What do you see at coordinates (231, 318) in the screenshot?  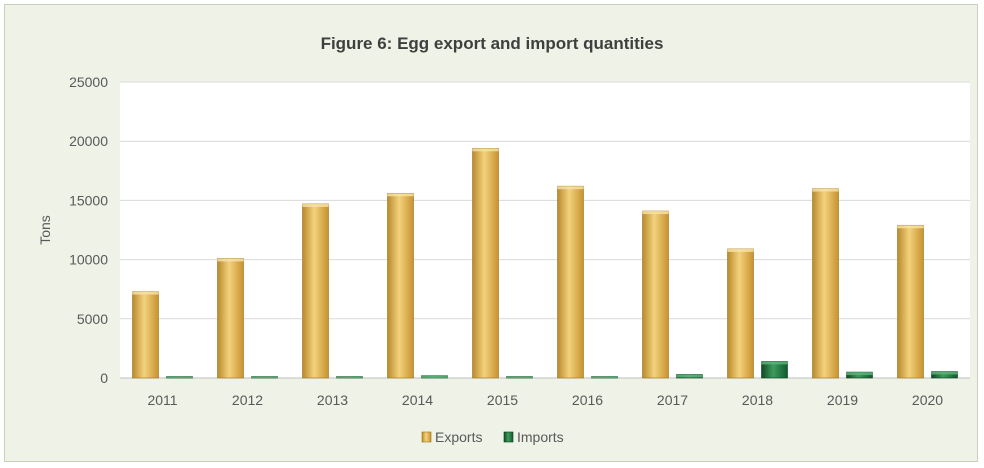 I see `bar-exports-2012` at bounding box center [231, 318].